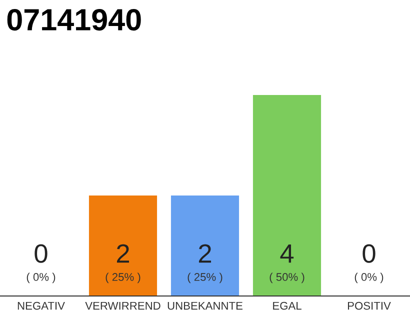 This screenshot has height=320, width=410. I want to click on x-tick-label: POSITIV, so click(369, 306).